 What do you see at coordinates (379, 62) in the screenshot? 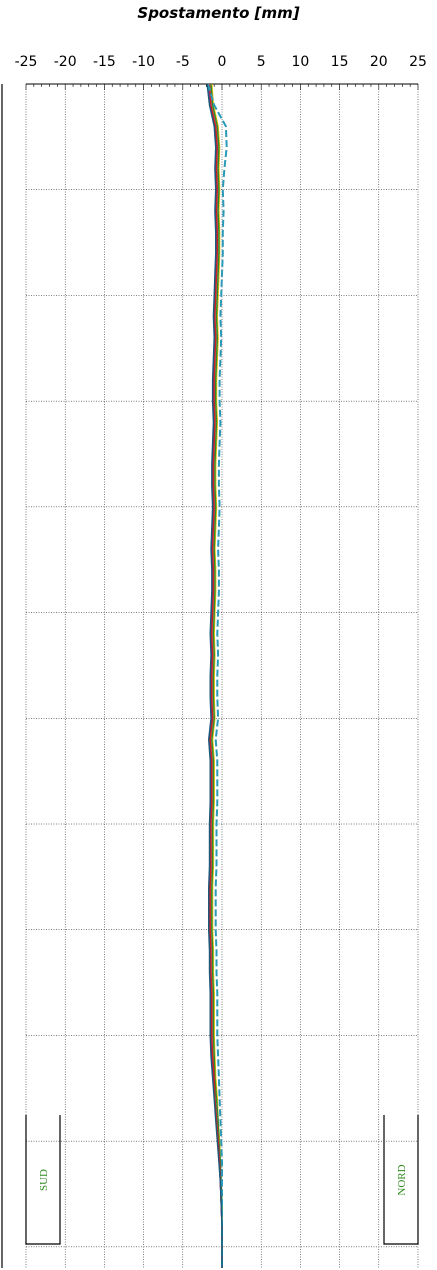
I see `x-tick-label: 20` at bounding box center [379, 62].